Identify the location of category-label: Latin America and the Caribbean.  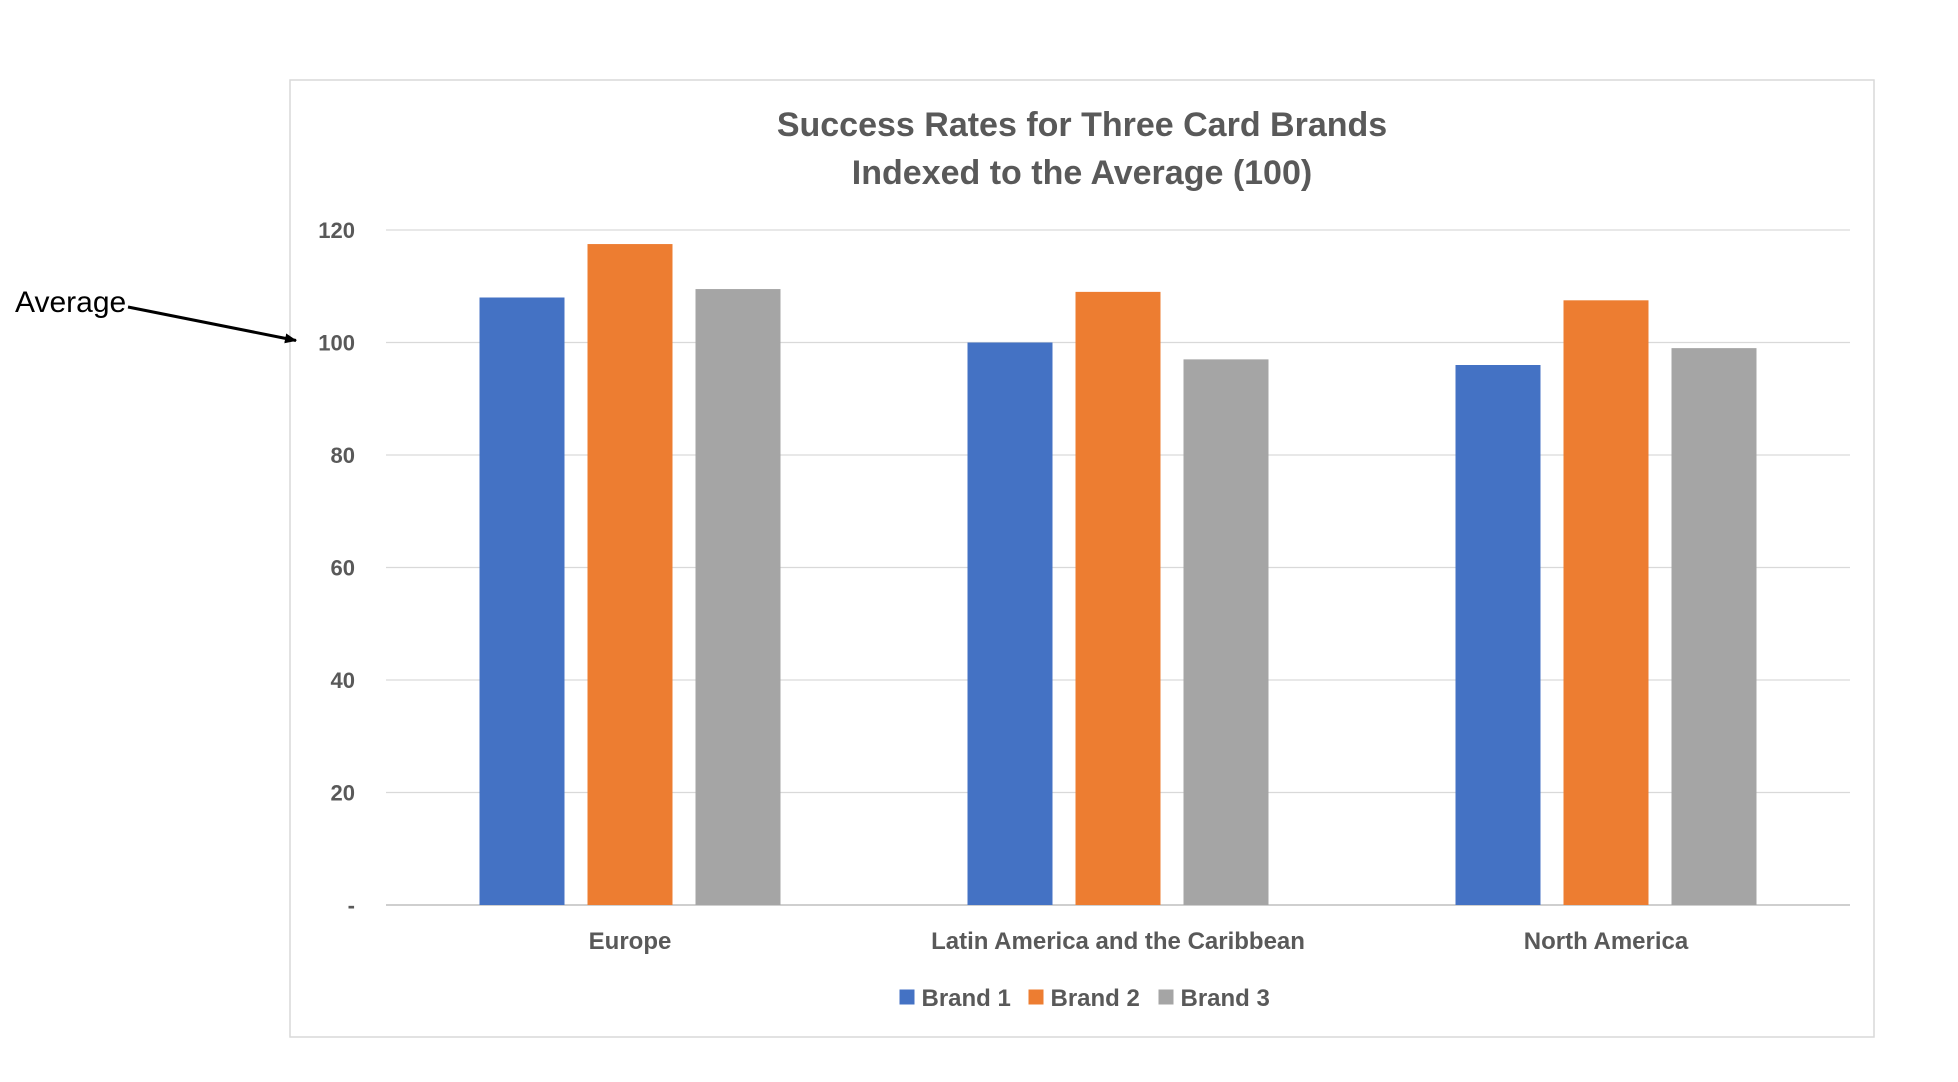
(1118, 941).